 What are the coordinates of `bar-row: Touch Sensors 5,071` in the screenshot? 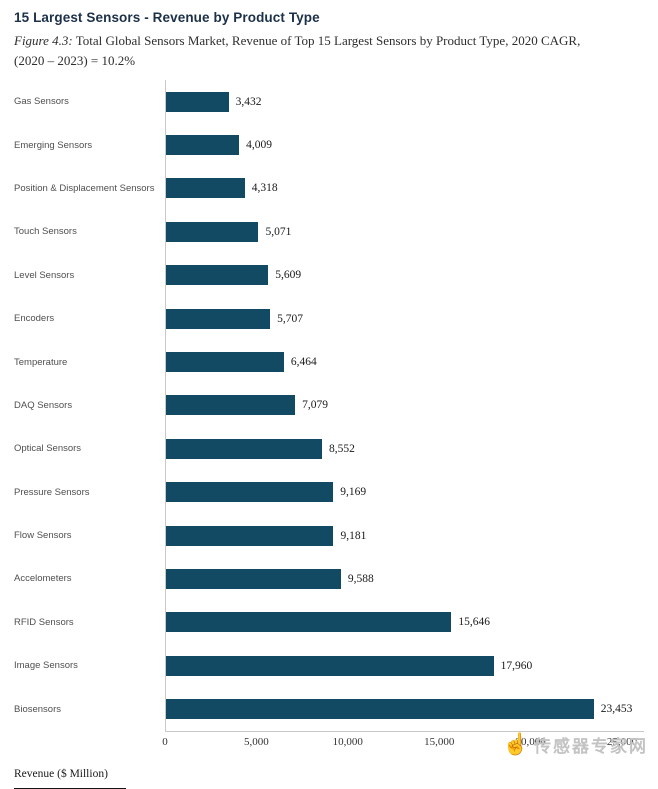 It's located at (329, 232).